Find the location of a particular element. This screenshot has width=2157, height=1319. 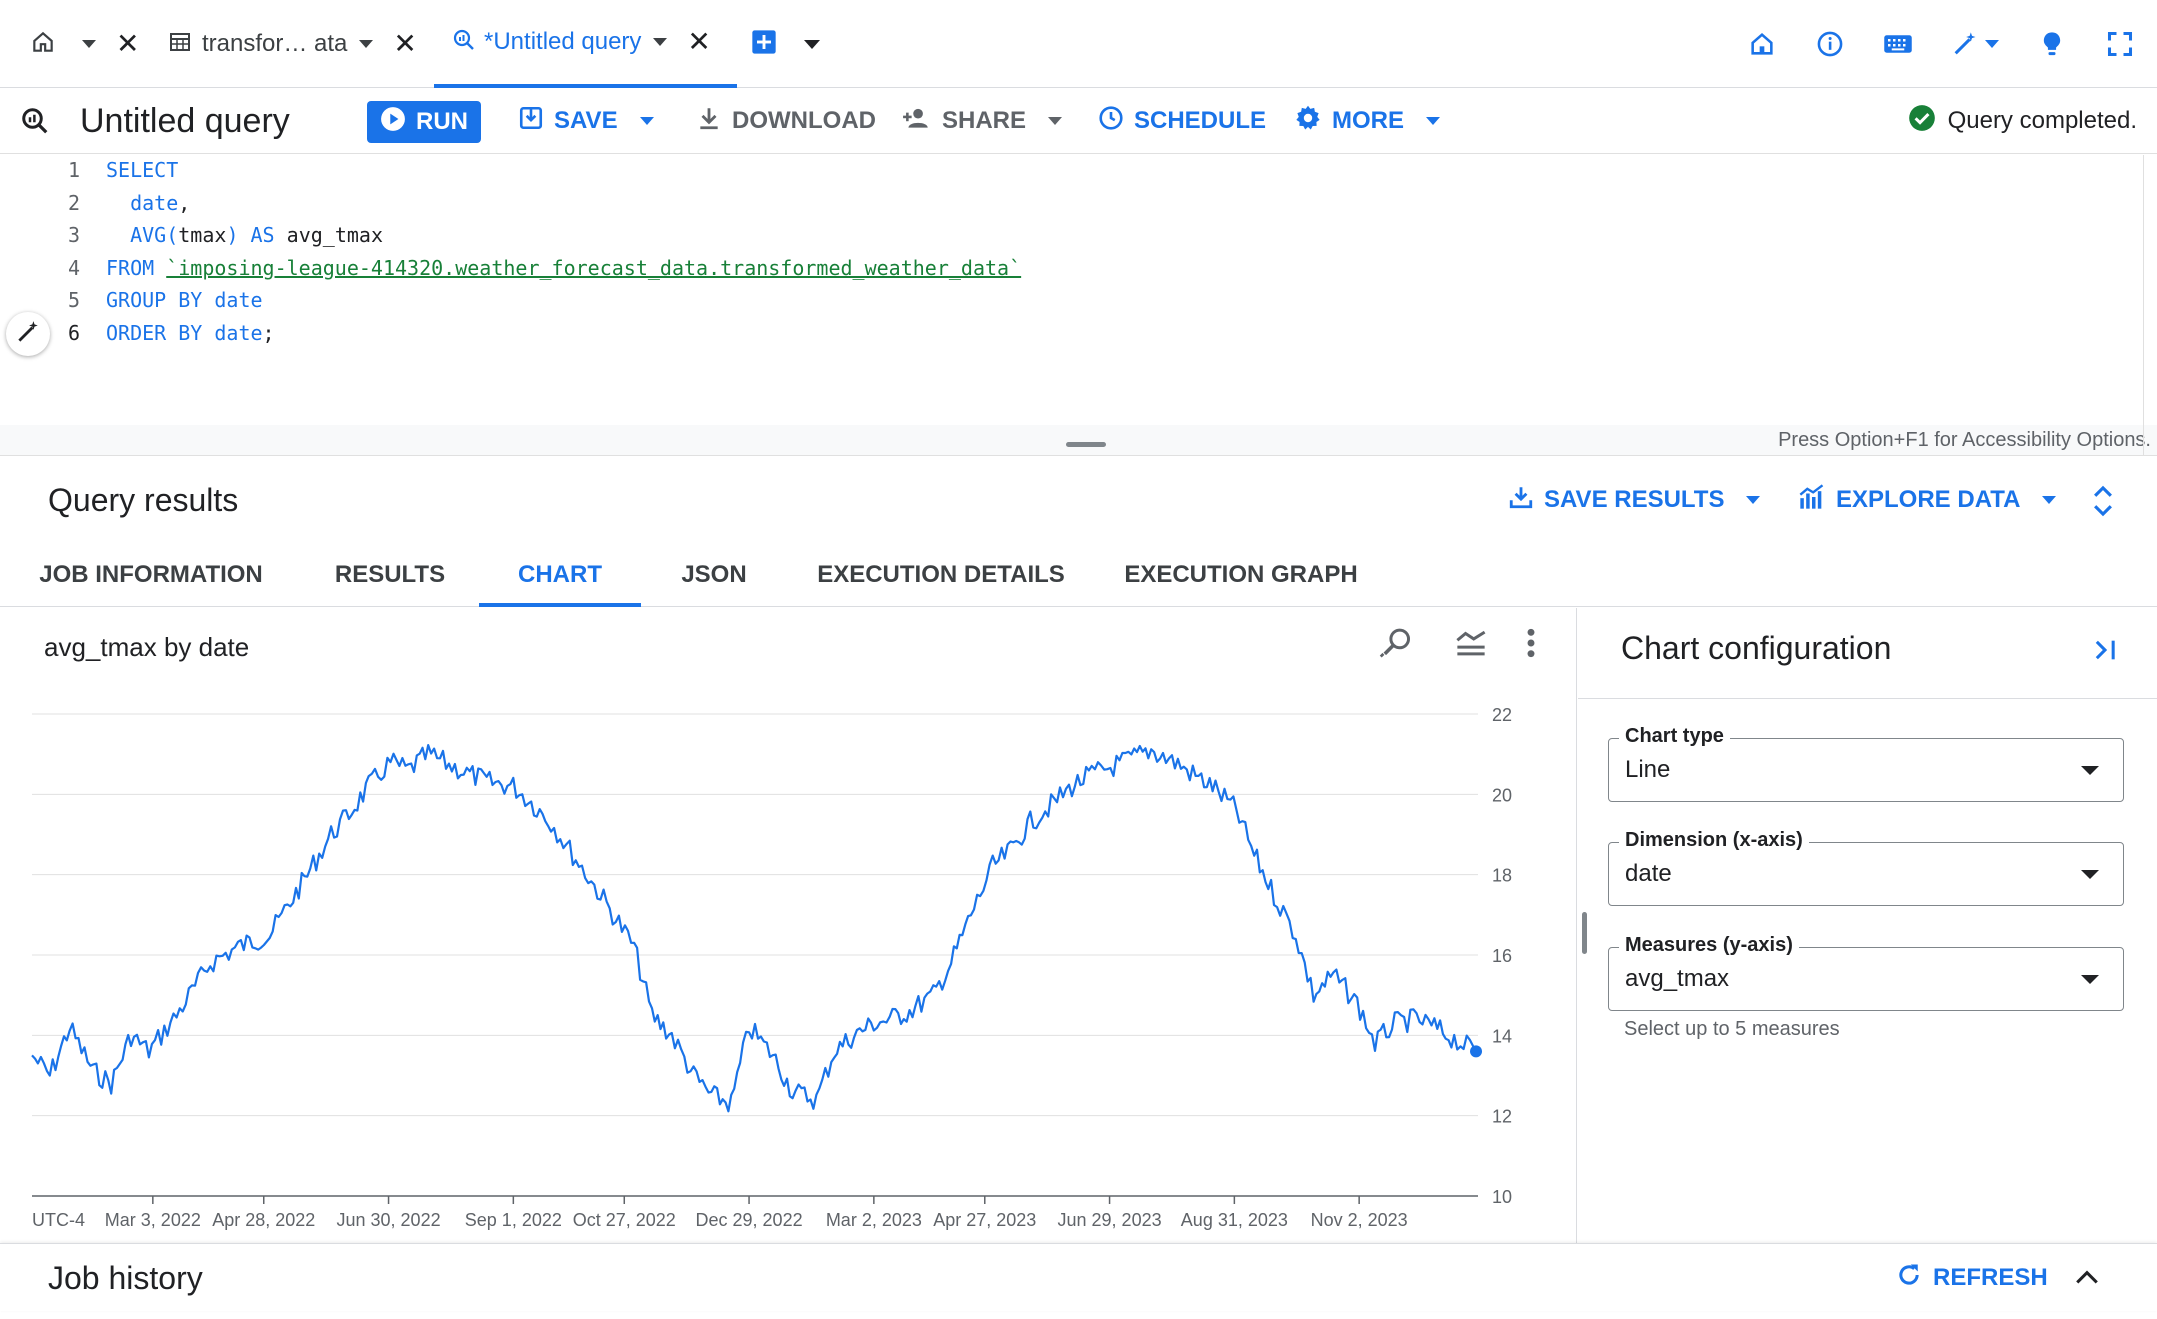

clock-icon is located at coordinates (1111, 121).